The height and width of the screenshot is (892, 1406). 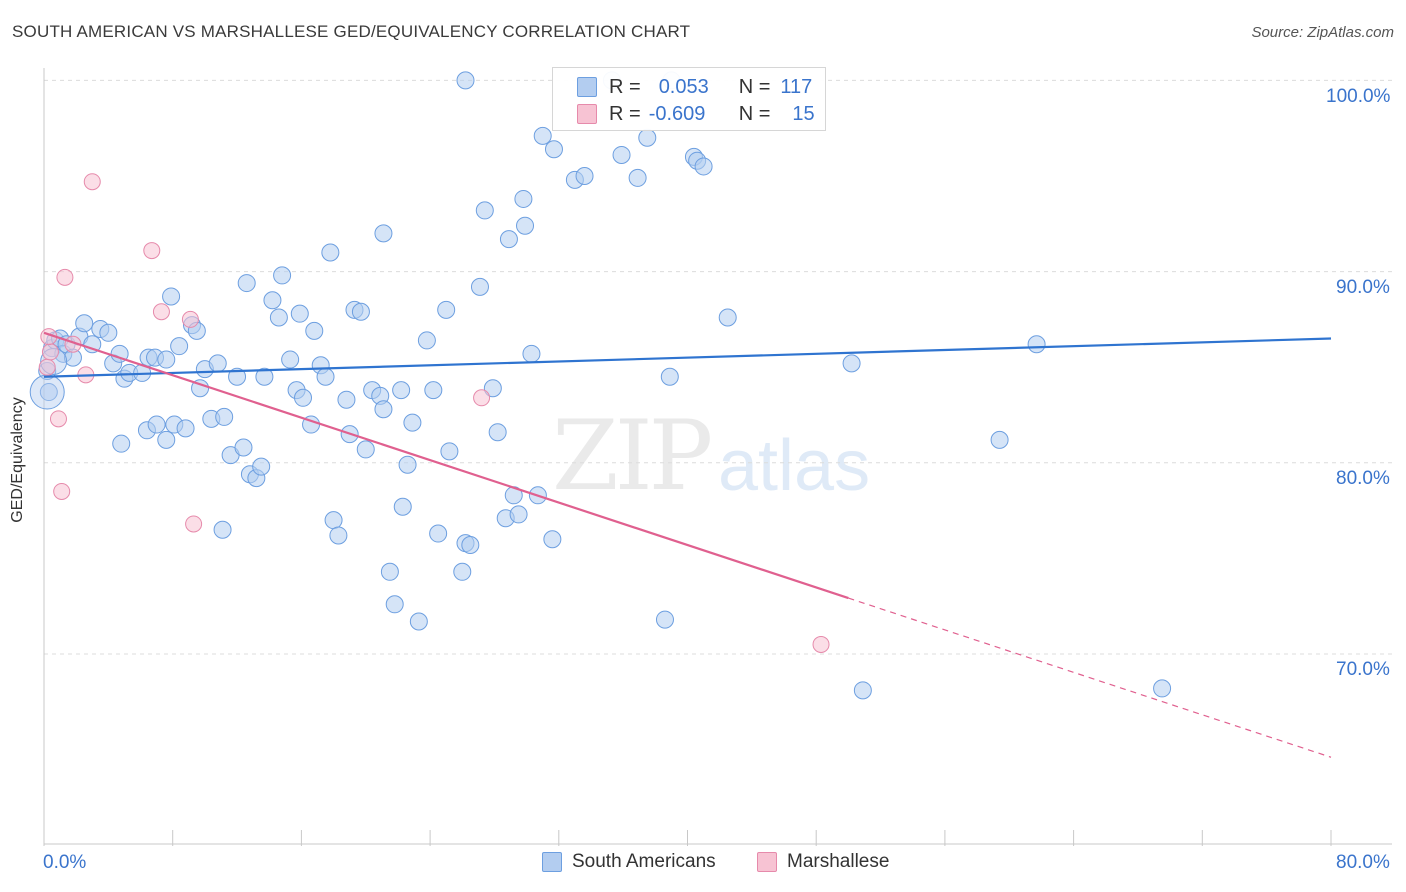 I want to click on legend-pink-swatch, so click(x=767, y=862).